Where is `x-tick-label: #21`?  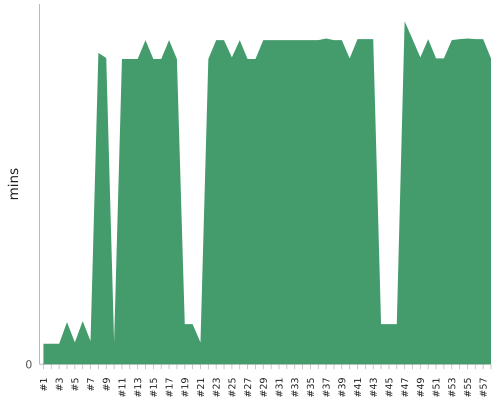
x-tick-label: #21 is located at coordinates (200, 387).